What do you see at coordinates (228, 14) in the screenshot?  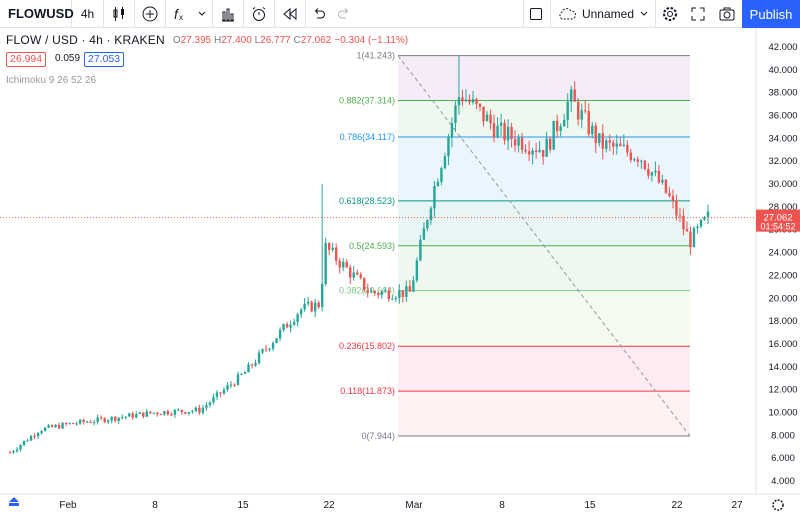 I see `templates-button` at bounding box center [228, 14].